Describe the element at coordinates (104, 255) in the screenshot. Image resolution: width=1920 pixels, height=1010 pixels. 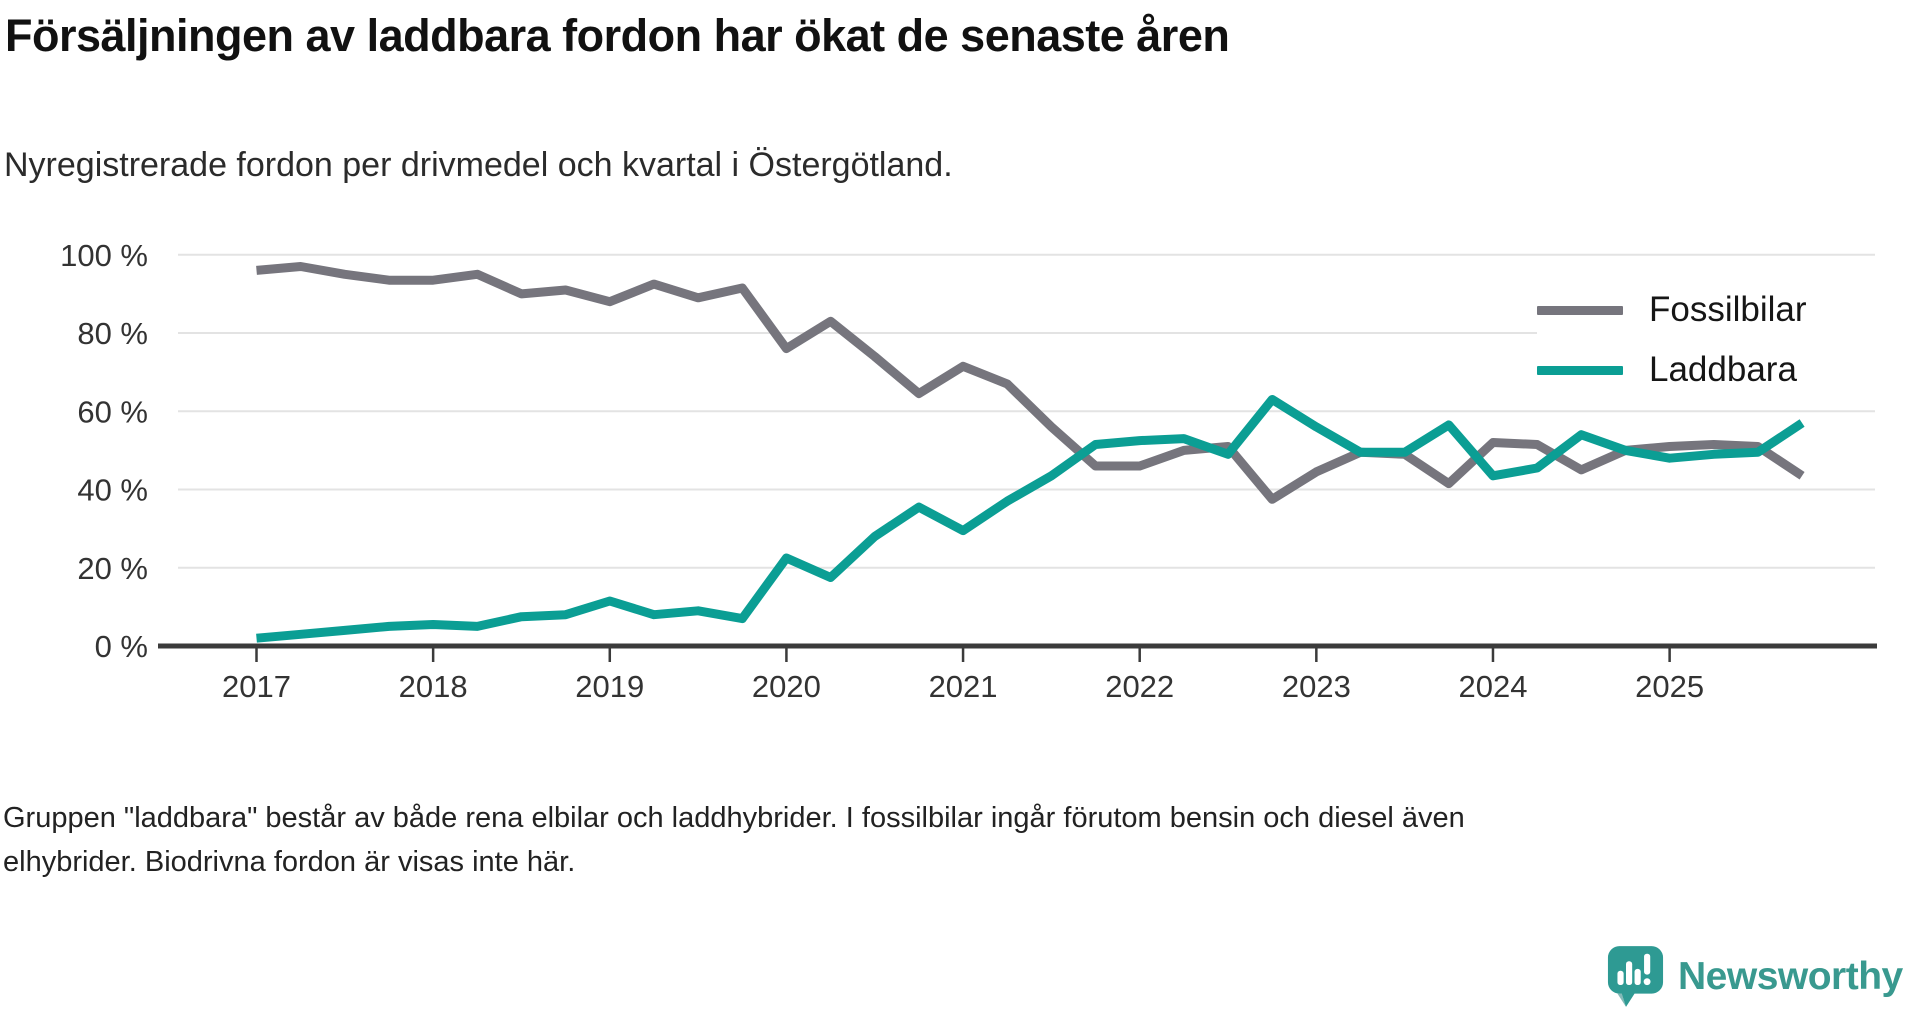
I see `y-axis-label-100: 100 %` at that location.